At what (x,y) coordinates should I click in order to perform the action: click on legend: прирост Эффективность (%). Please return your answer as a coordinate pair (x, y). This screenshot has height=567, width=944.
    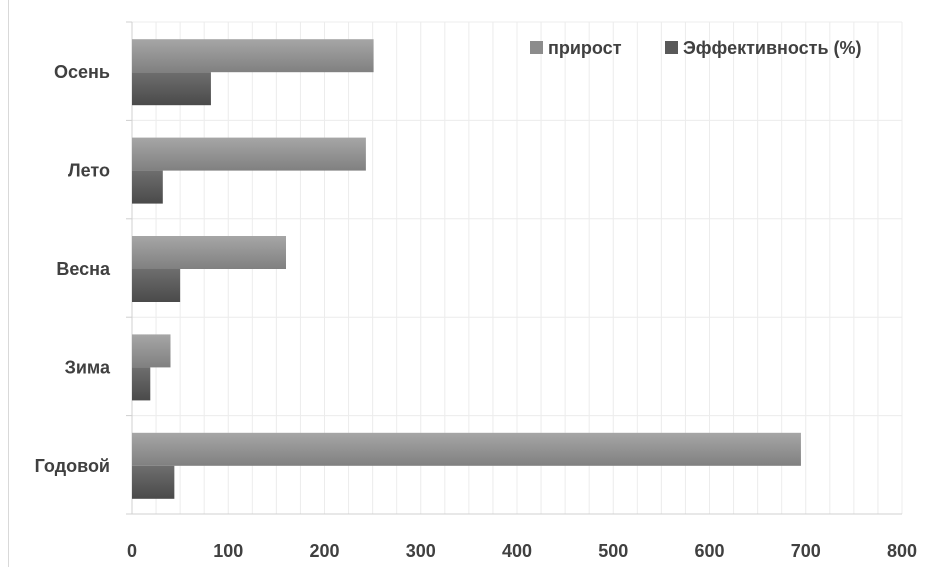
    Looking at the image, I should click on (696, 48).